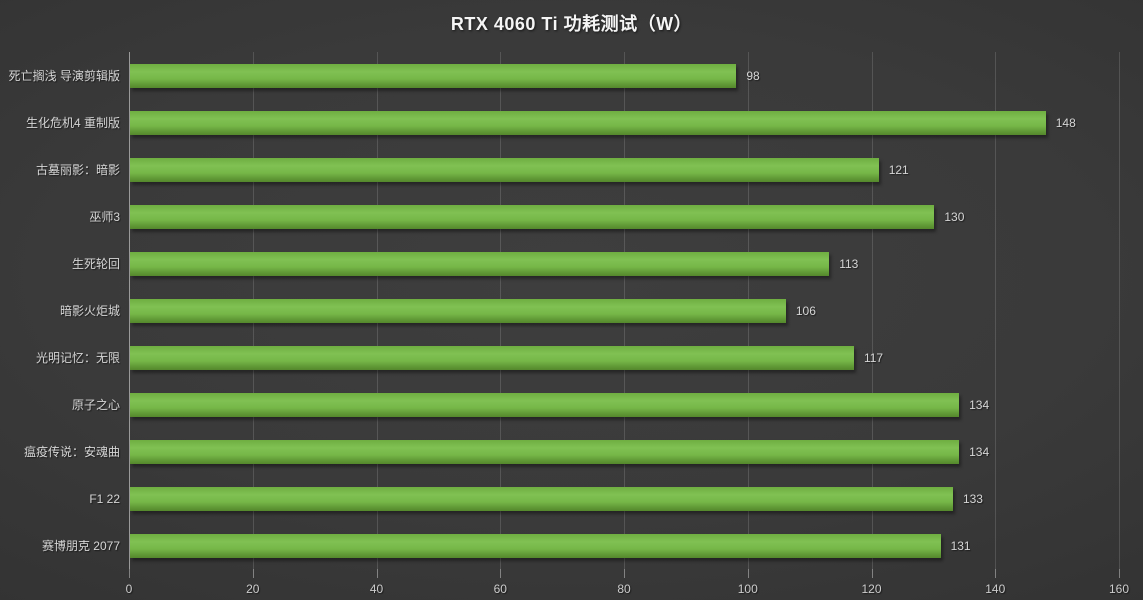 Image resolution: width=1143 pixels, height=600 pixels. I want to click on bar-row: 133, so click(624, 498).